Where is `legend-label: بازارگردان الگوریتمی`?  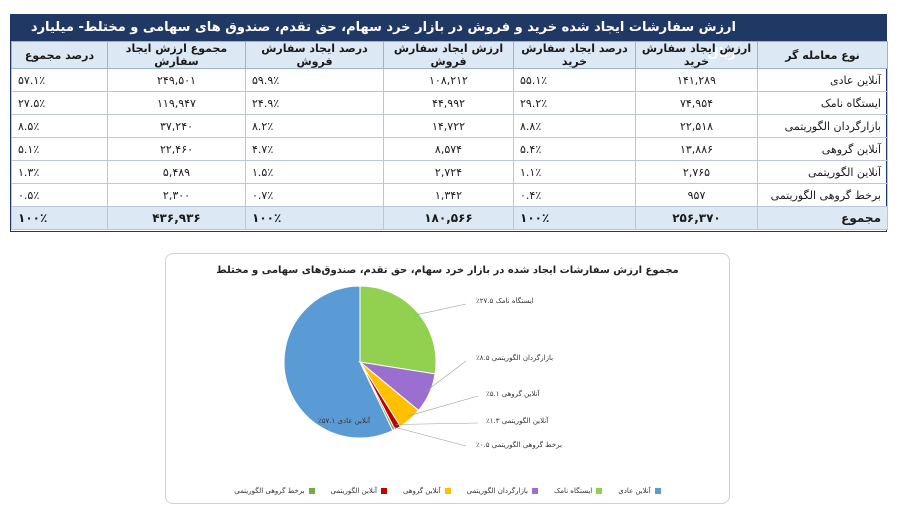 legend-label: بازارگردان الگوریتمی is located at coordinates (497, 491).